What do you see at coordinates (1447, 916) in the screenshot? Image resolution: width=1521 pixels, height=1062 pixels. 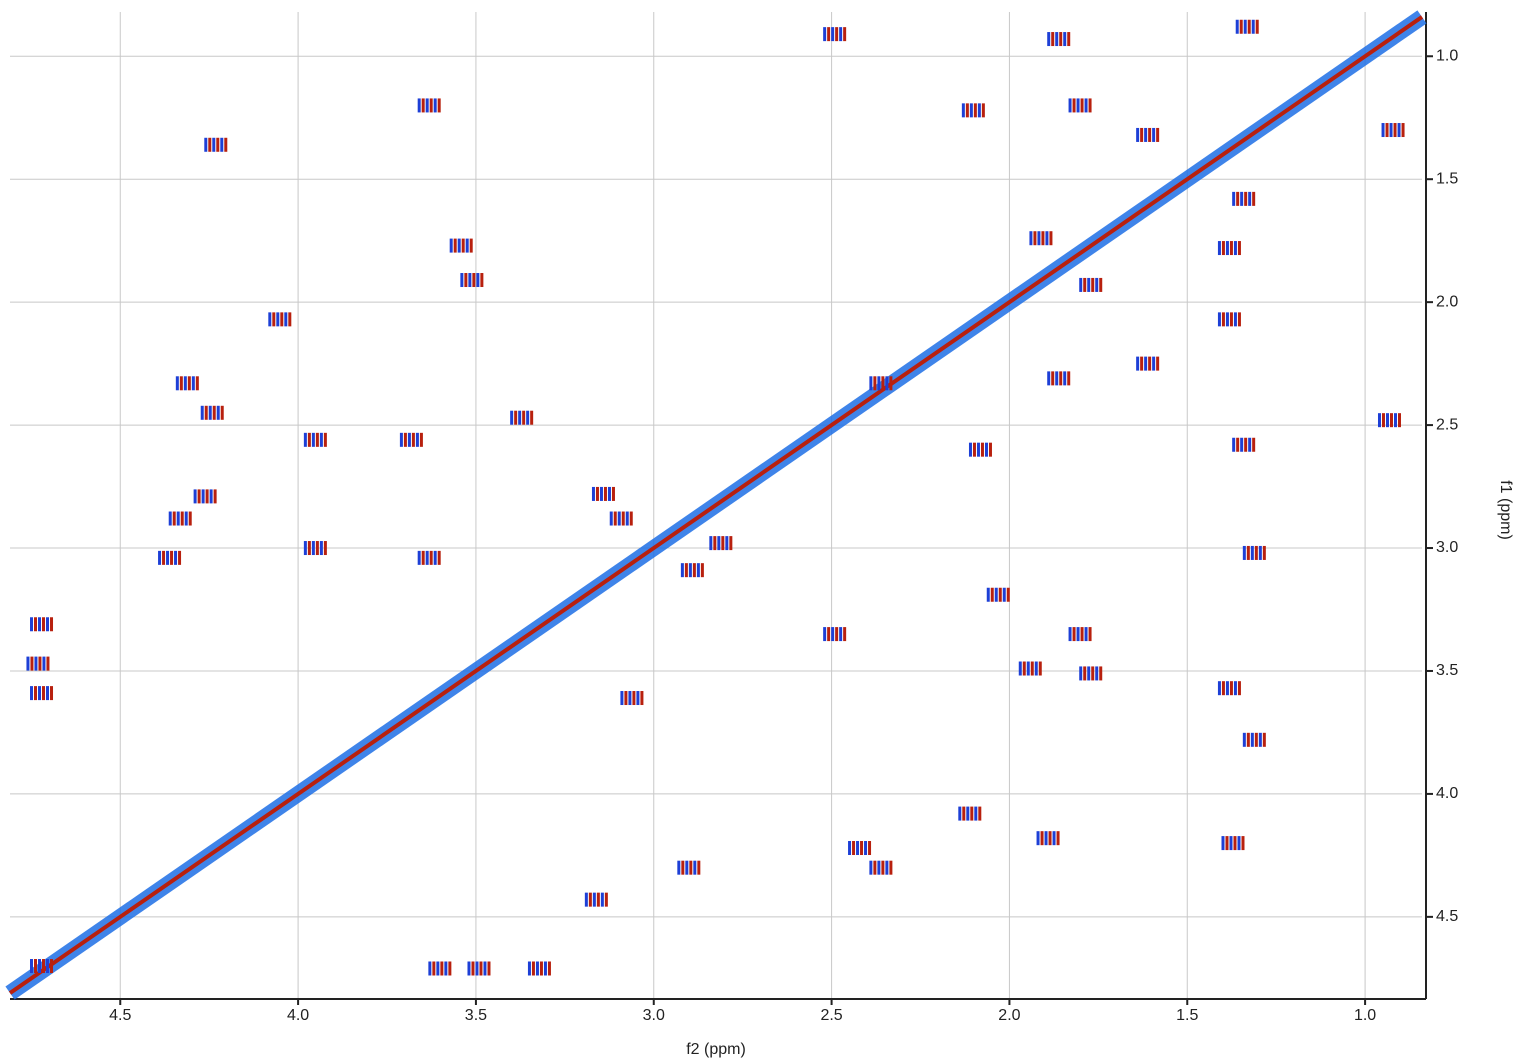 I see `y-tick-label: 4.5` at bounding box center [1447, 916].